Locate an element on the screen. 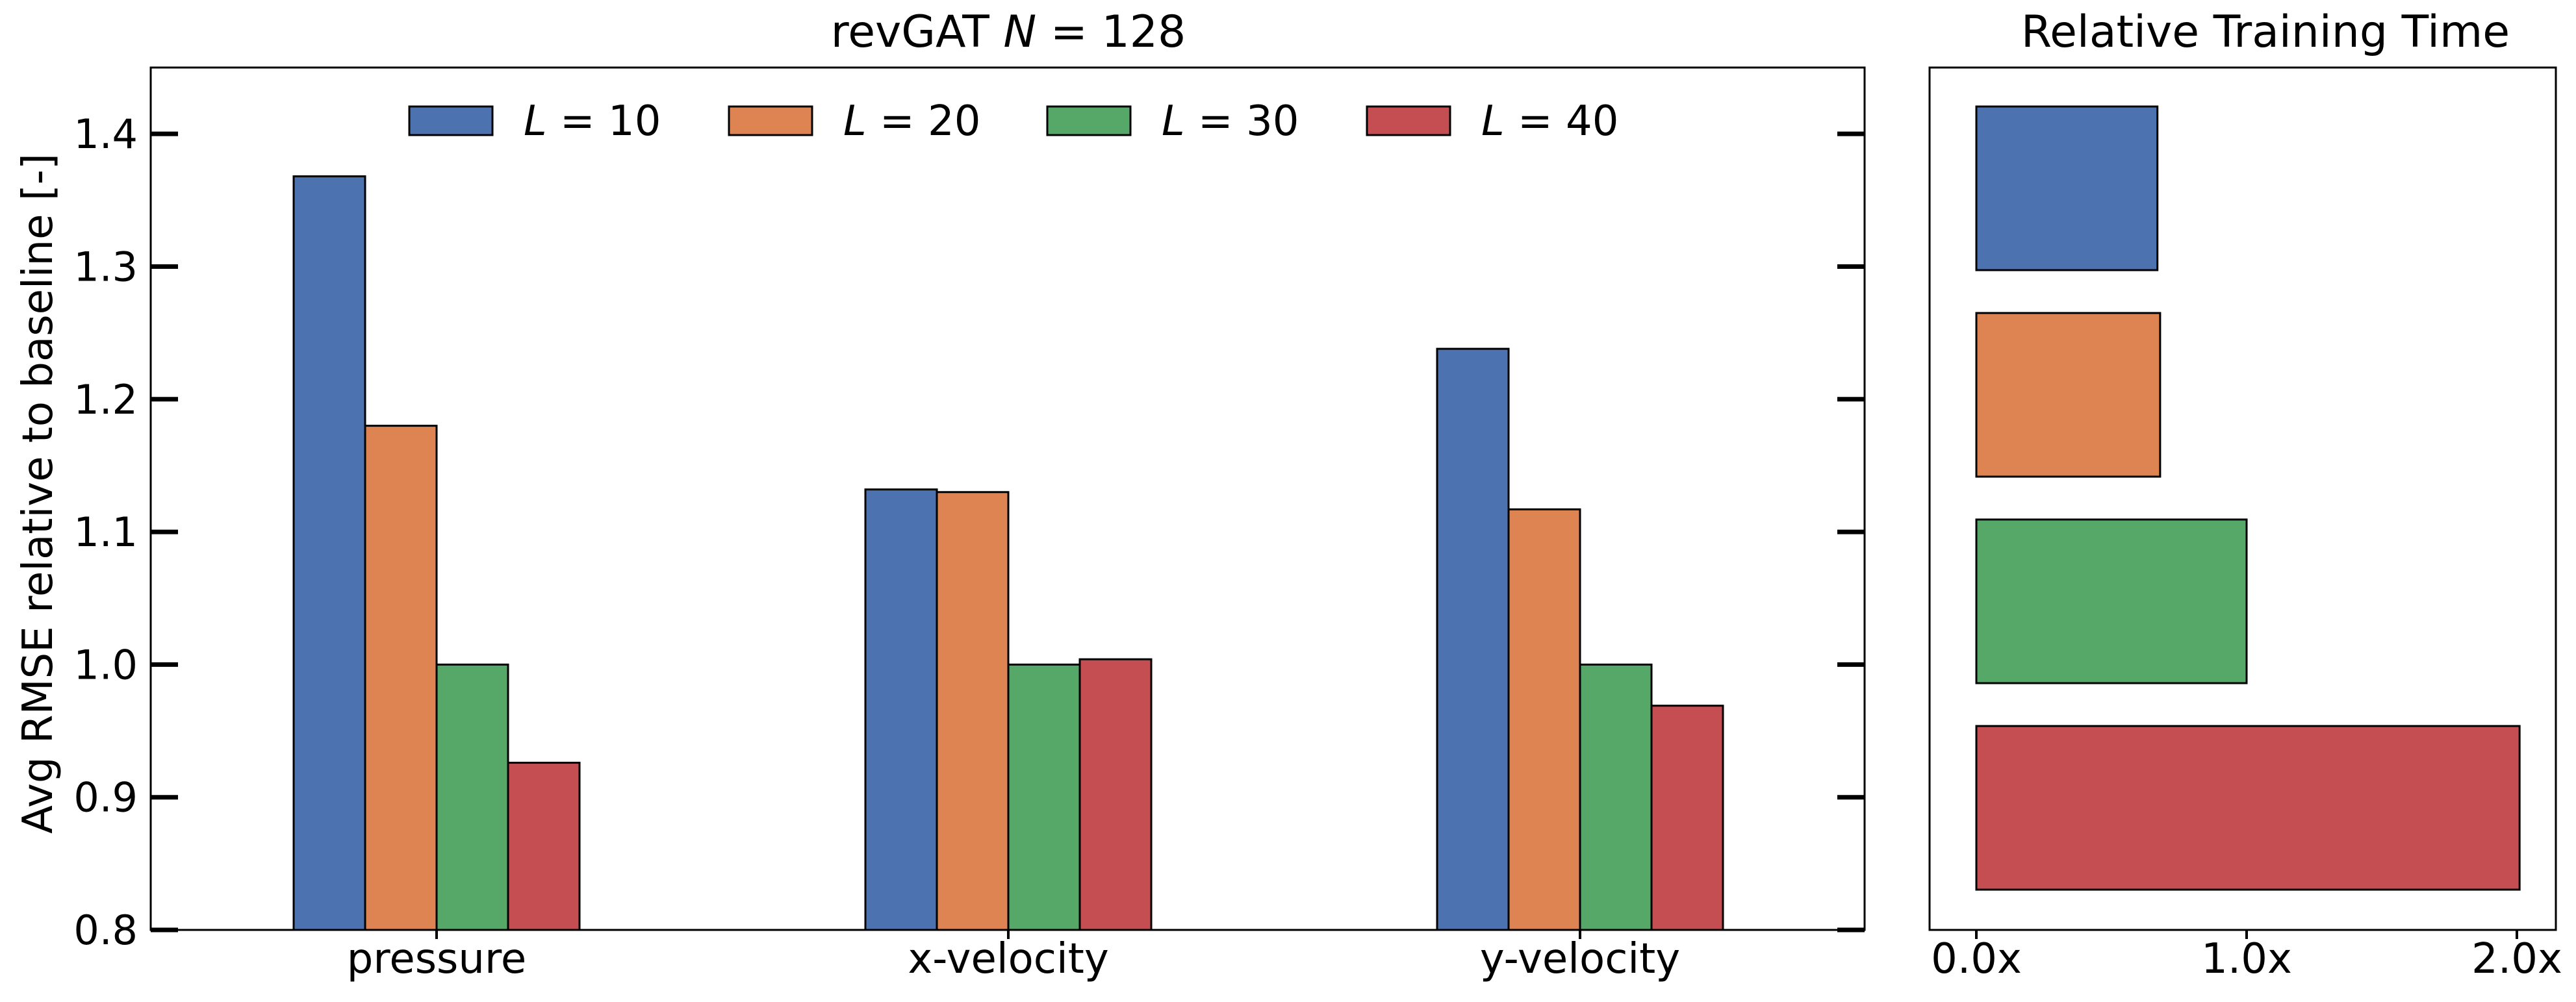 The height and width of the screenshot is (1002, 2576). x-axis-ticks-time: 0.0x 1.0x 2.0x is located at coordinates (2246, 956).